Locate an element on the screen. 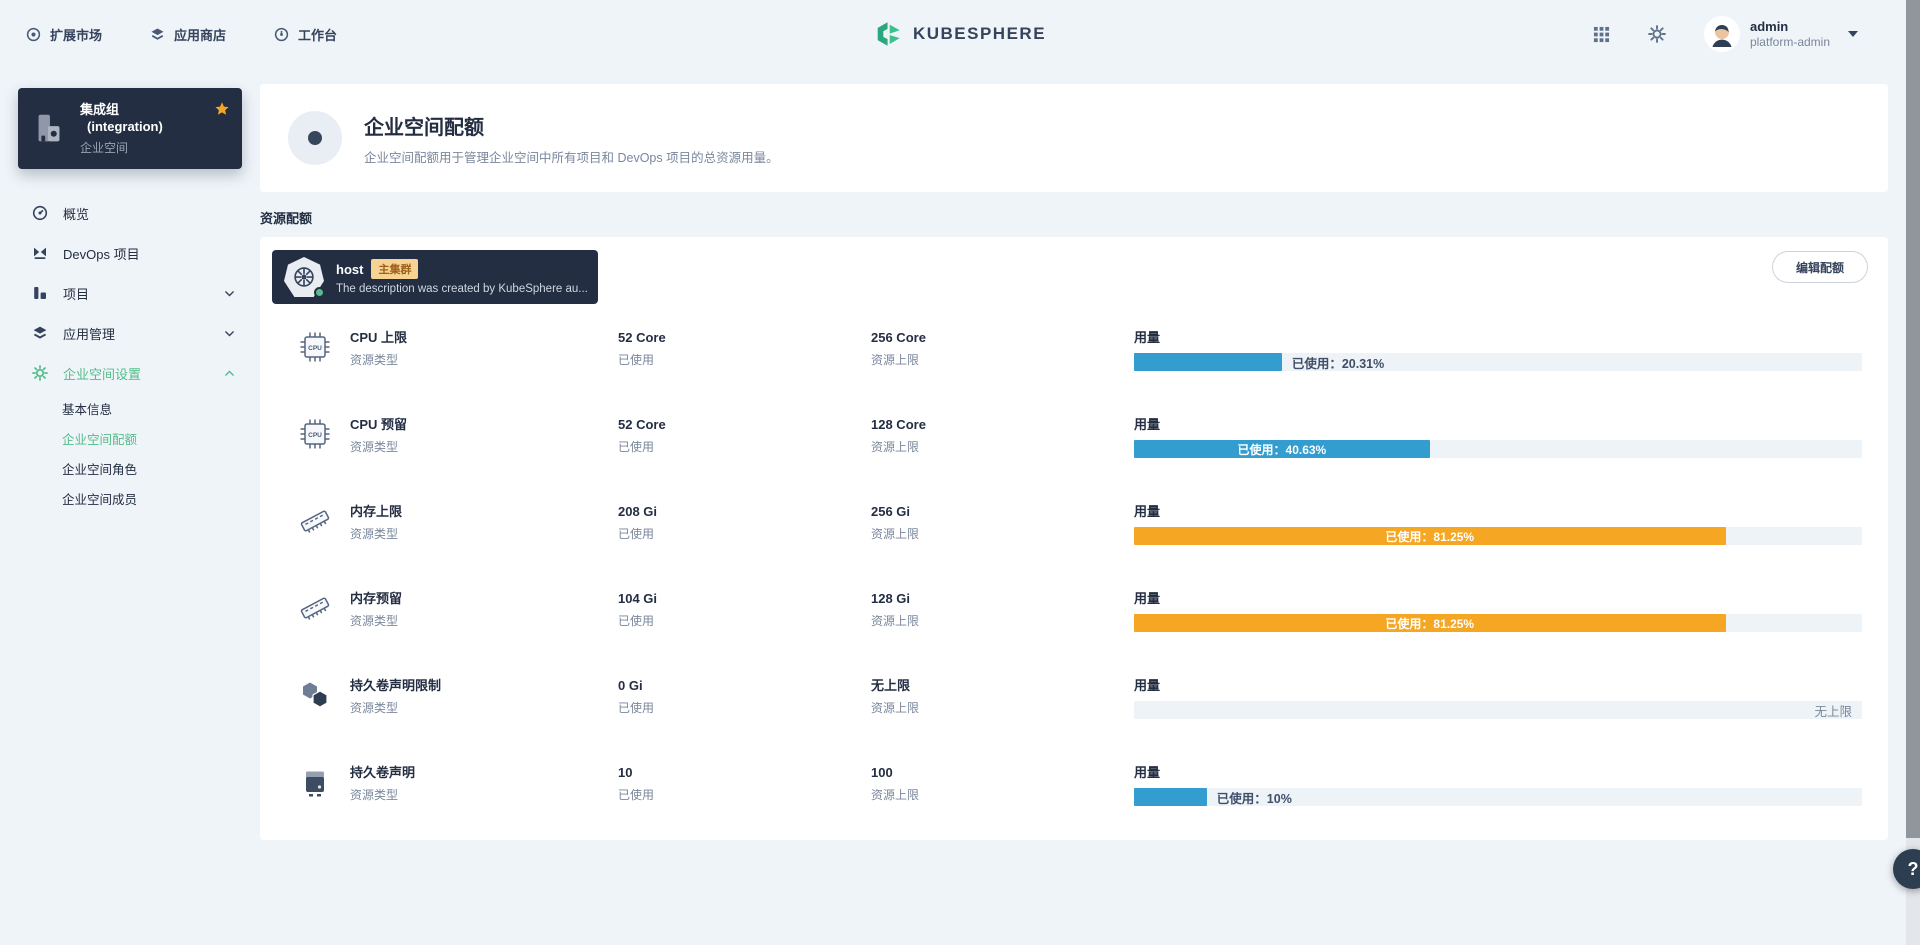  scrollbar-thumb is located at coordinates (1913, 419).